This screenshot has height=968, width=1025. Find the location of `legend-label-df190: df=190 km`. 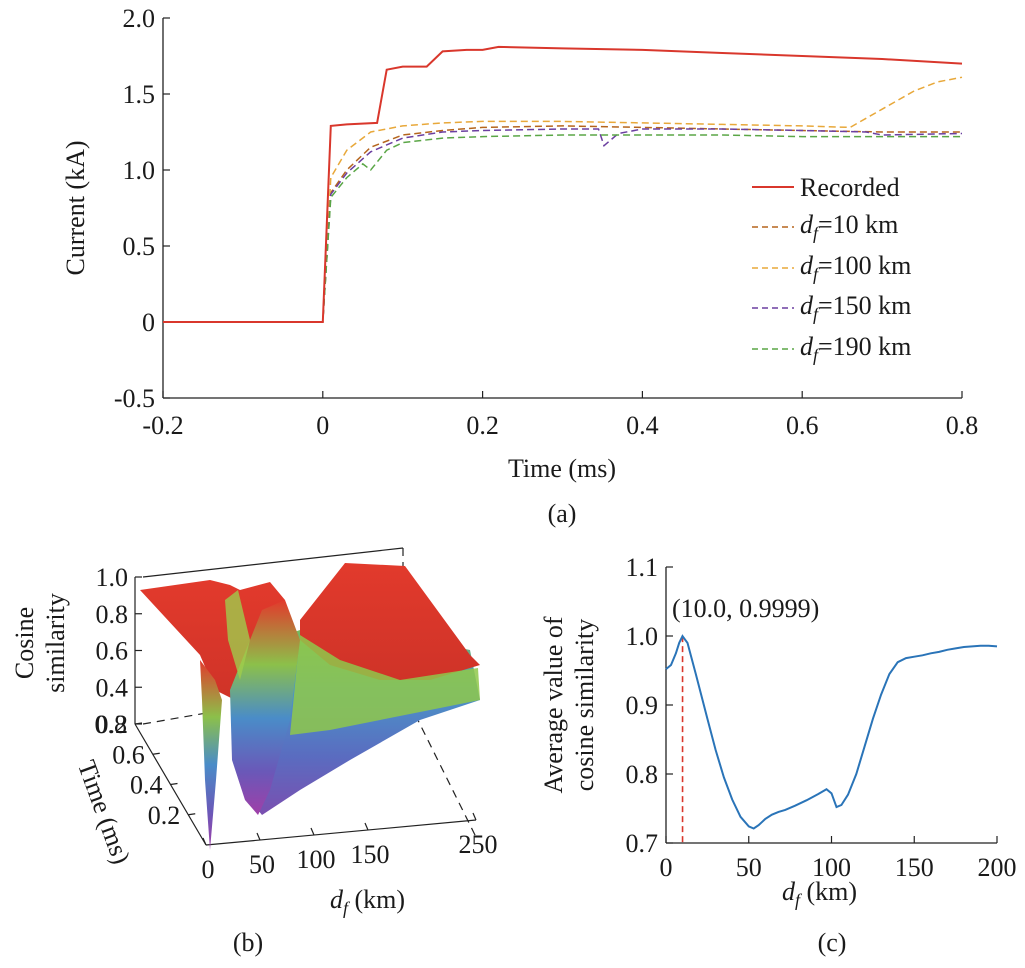

legend-label-df190: df=190 km is located at coordinates (855, 348).